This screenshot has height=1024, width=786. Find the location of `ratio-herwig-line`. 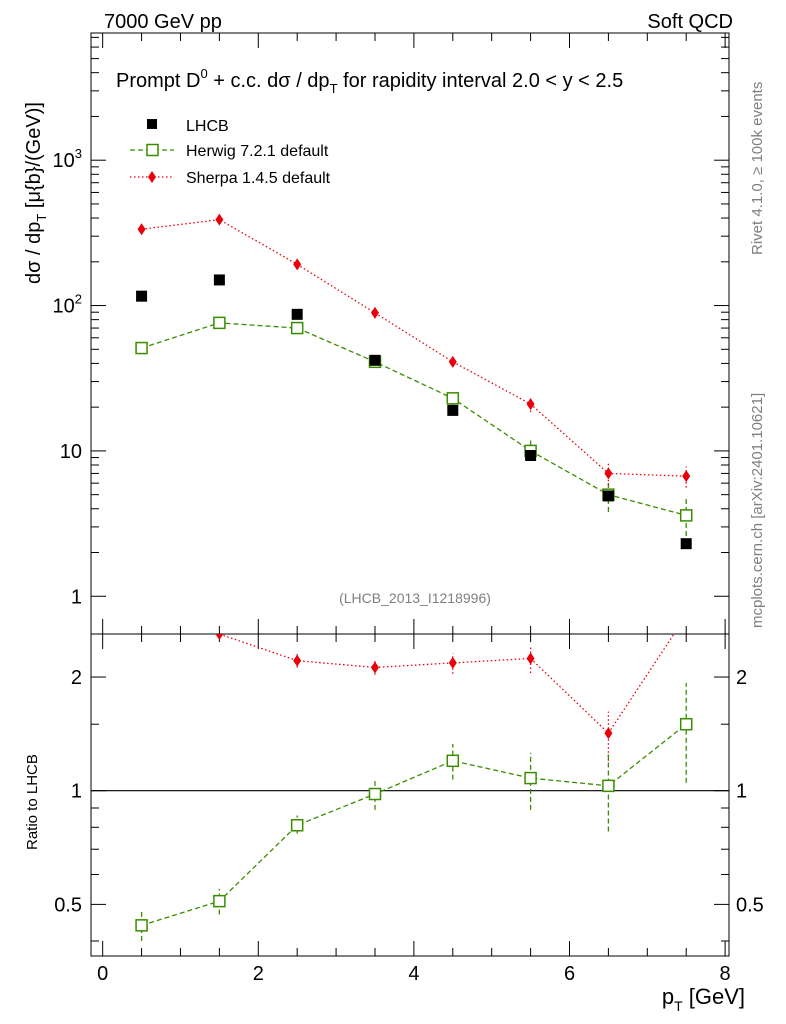

ratio-herwig-line is located at coordinates (445, 684).